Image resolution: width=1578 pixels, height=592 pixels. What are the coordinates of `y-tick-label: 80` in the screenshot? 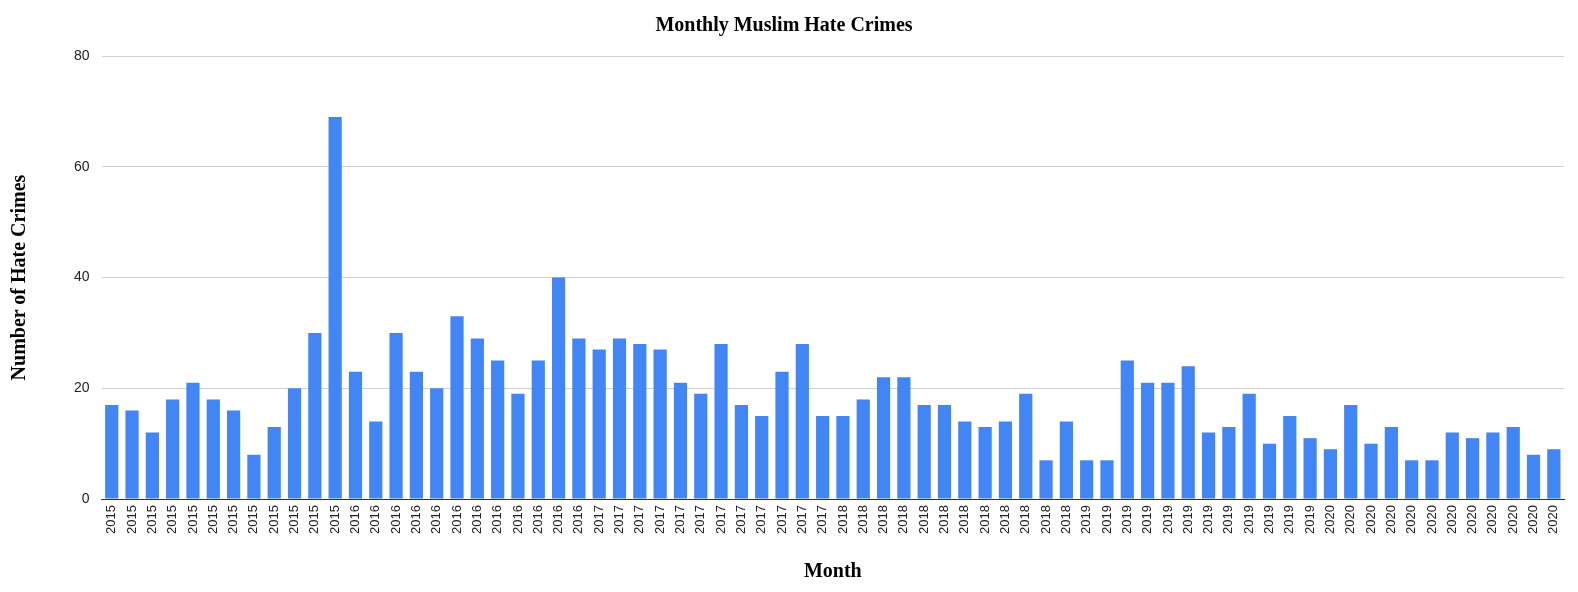 It's located at (81, 54).